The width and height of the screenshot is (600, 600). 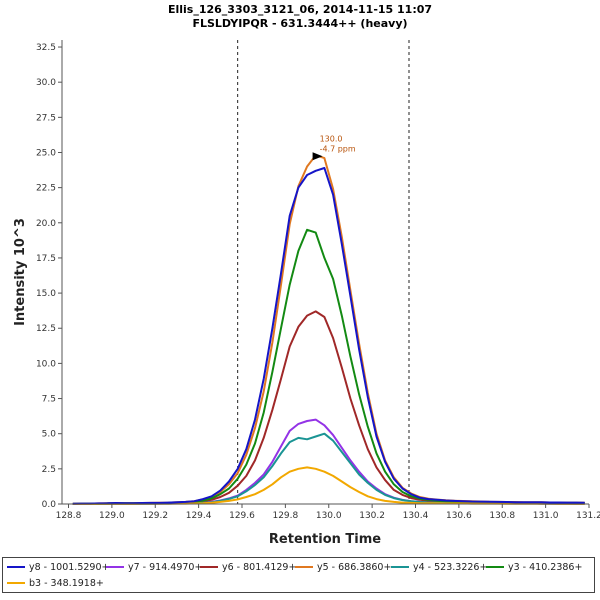 What do you see at coordinates (46, 329) in the screenshot?
I see `y-tick-label: 12.5` at bounding box center [46, 329].